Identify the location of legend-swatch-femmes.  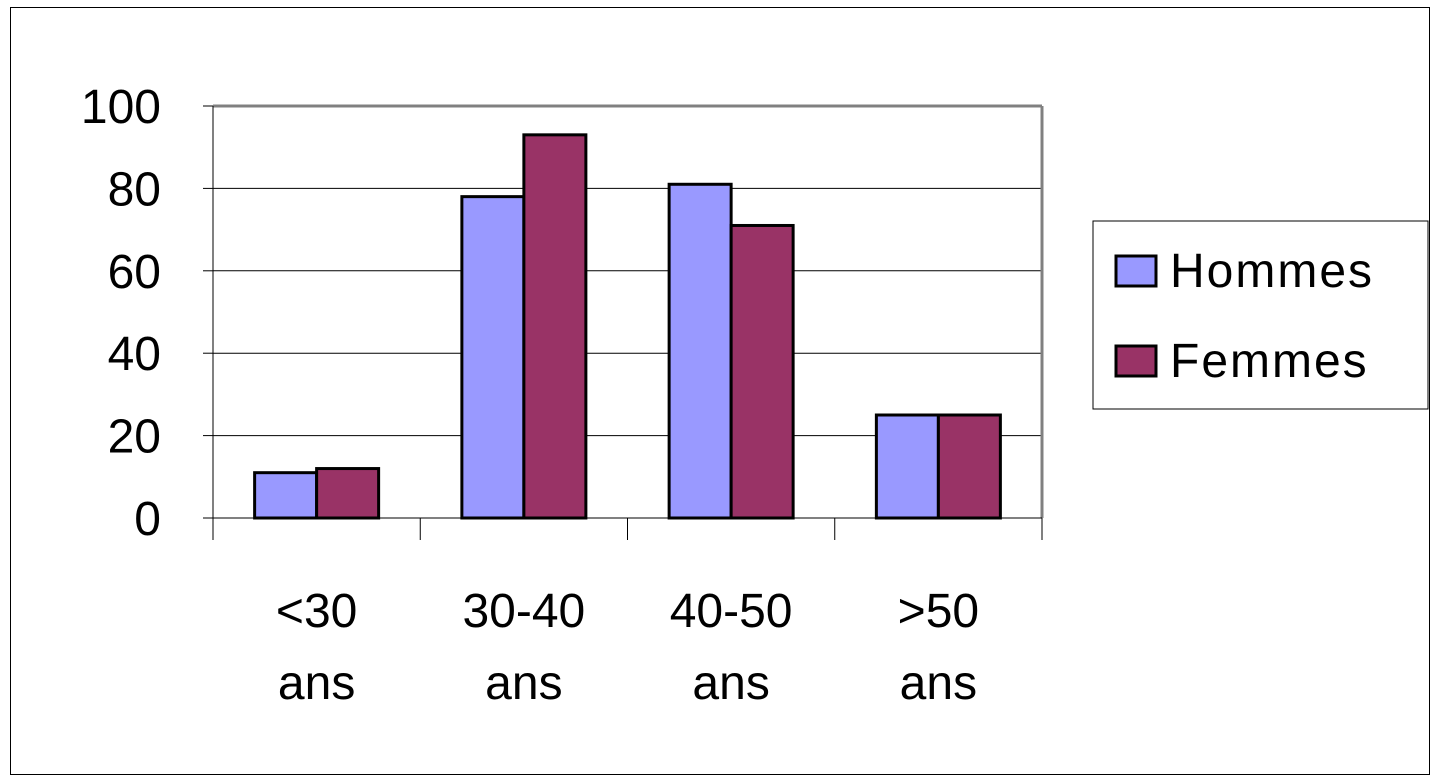
(1136, 361).